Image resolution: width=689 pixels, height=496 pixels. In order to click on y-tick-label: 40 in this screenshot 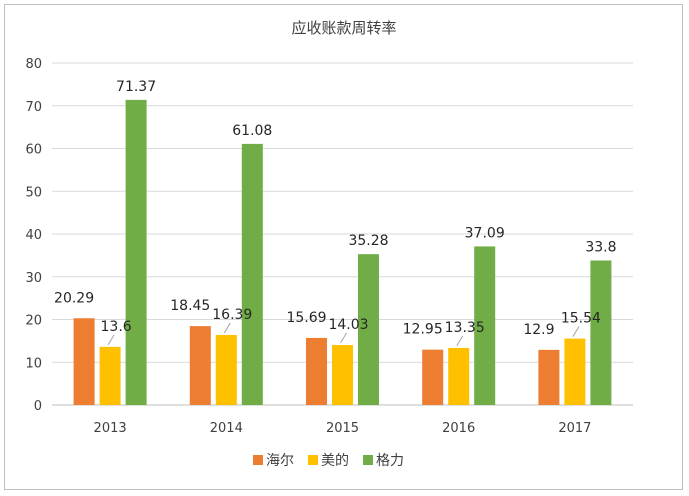, I will do `click(33, 235)`.